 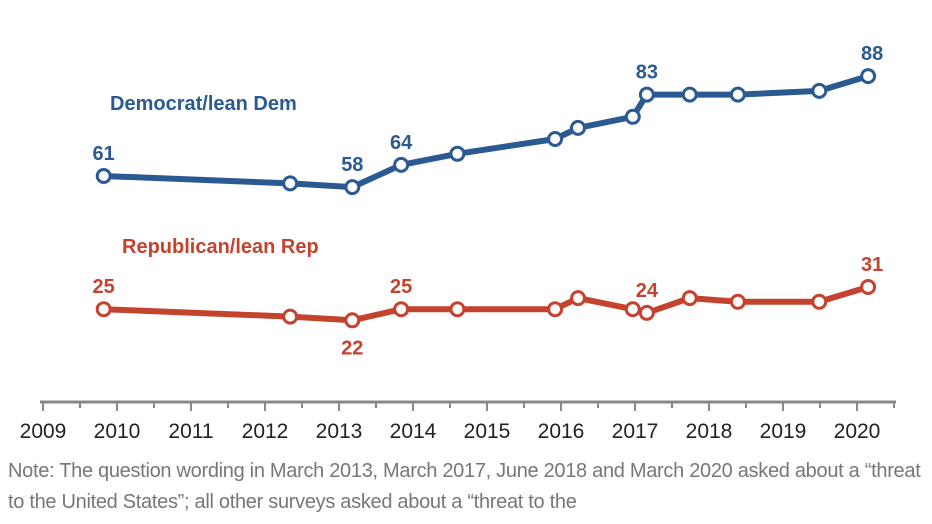 What do you see at coordinates (352, 348) in the screenshot?
I see `data-label: 22` at bounding box center [352, 348].